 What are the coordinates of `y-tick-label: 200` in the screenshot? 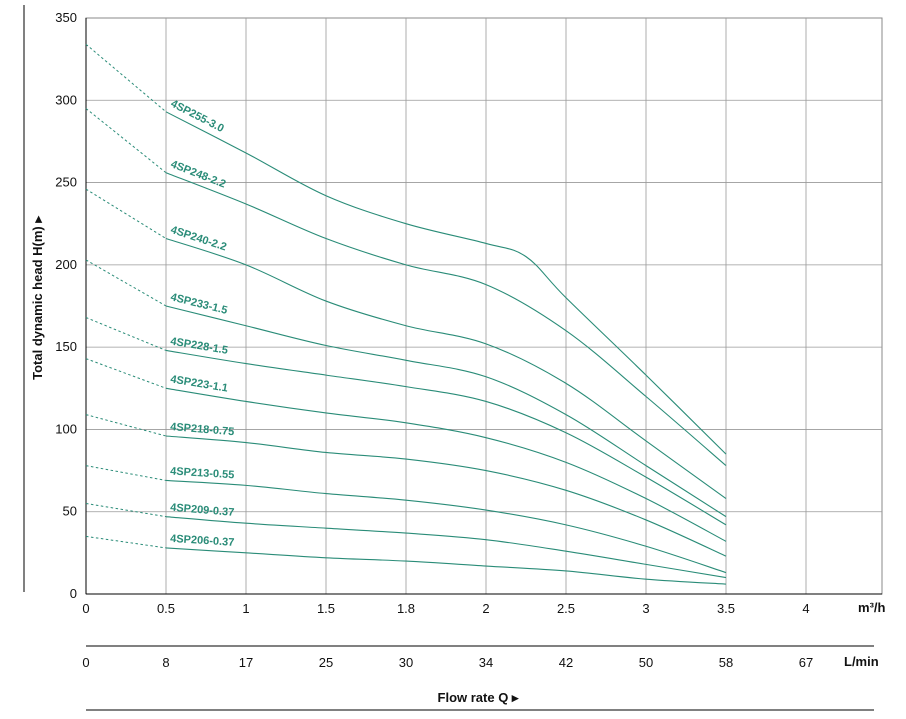 It's located at (66, 264).